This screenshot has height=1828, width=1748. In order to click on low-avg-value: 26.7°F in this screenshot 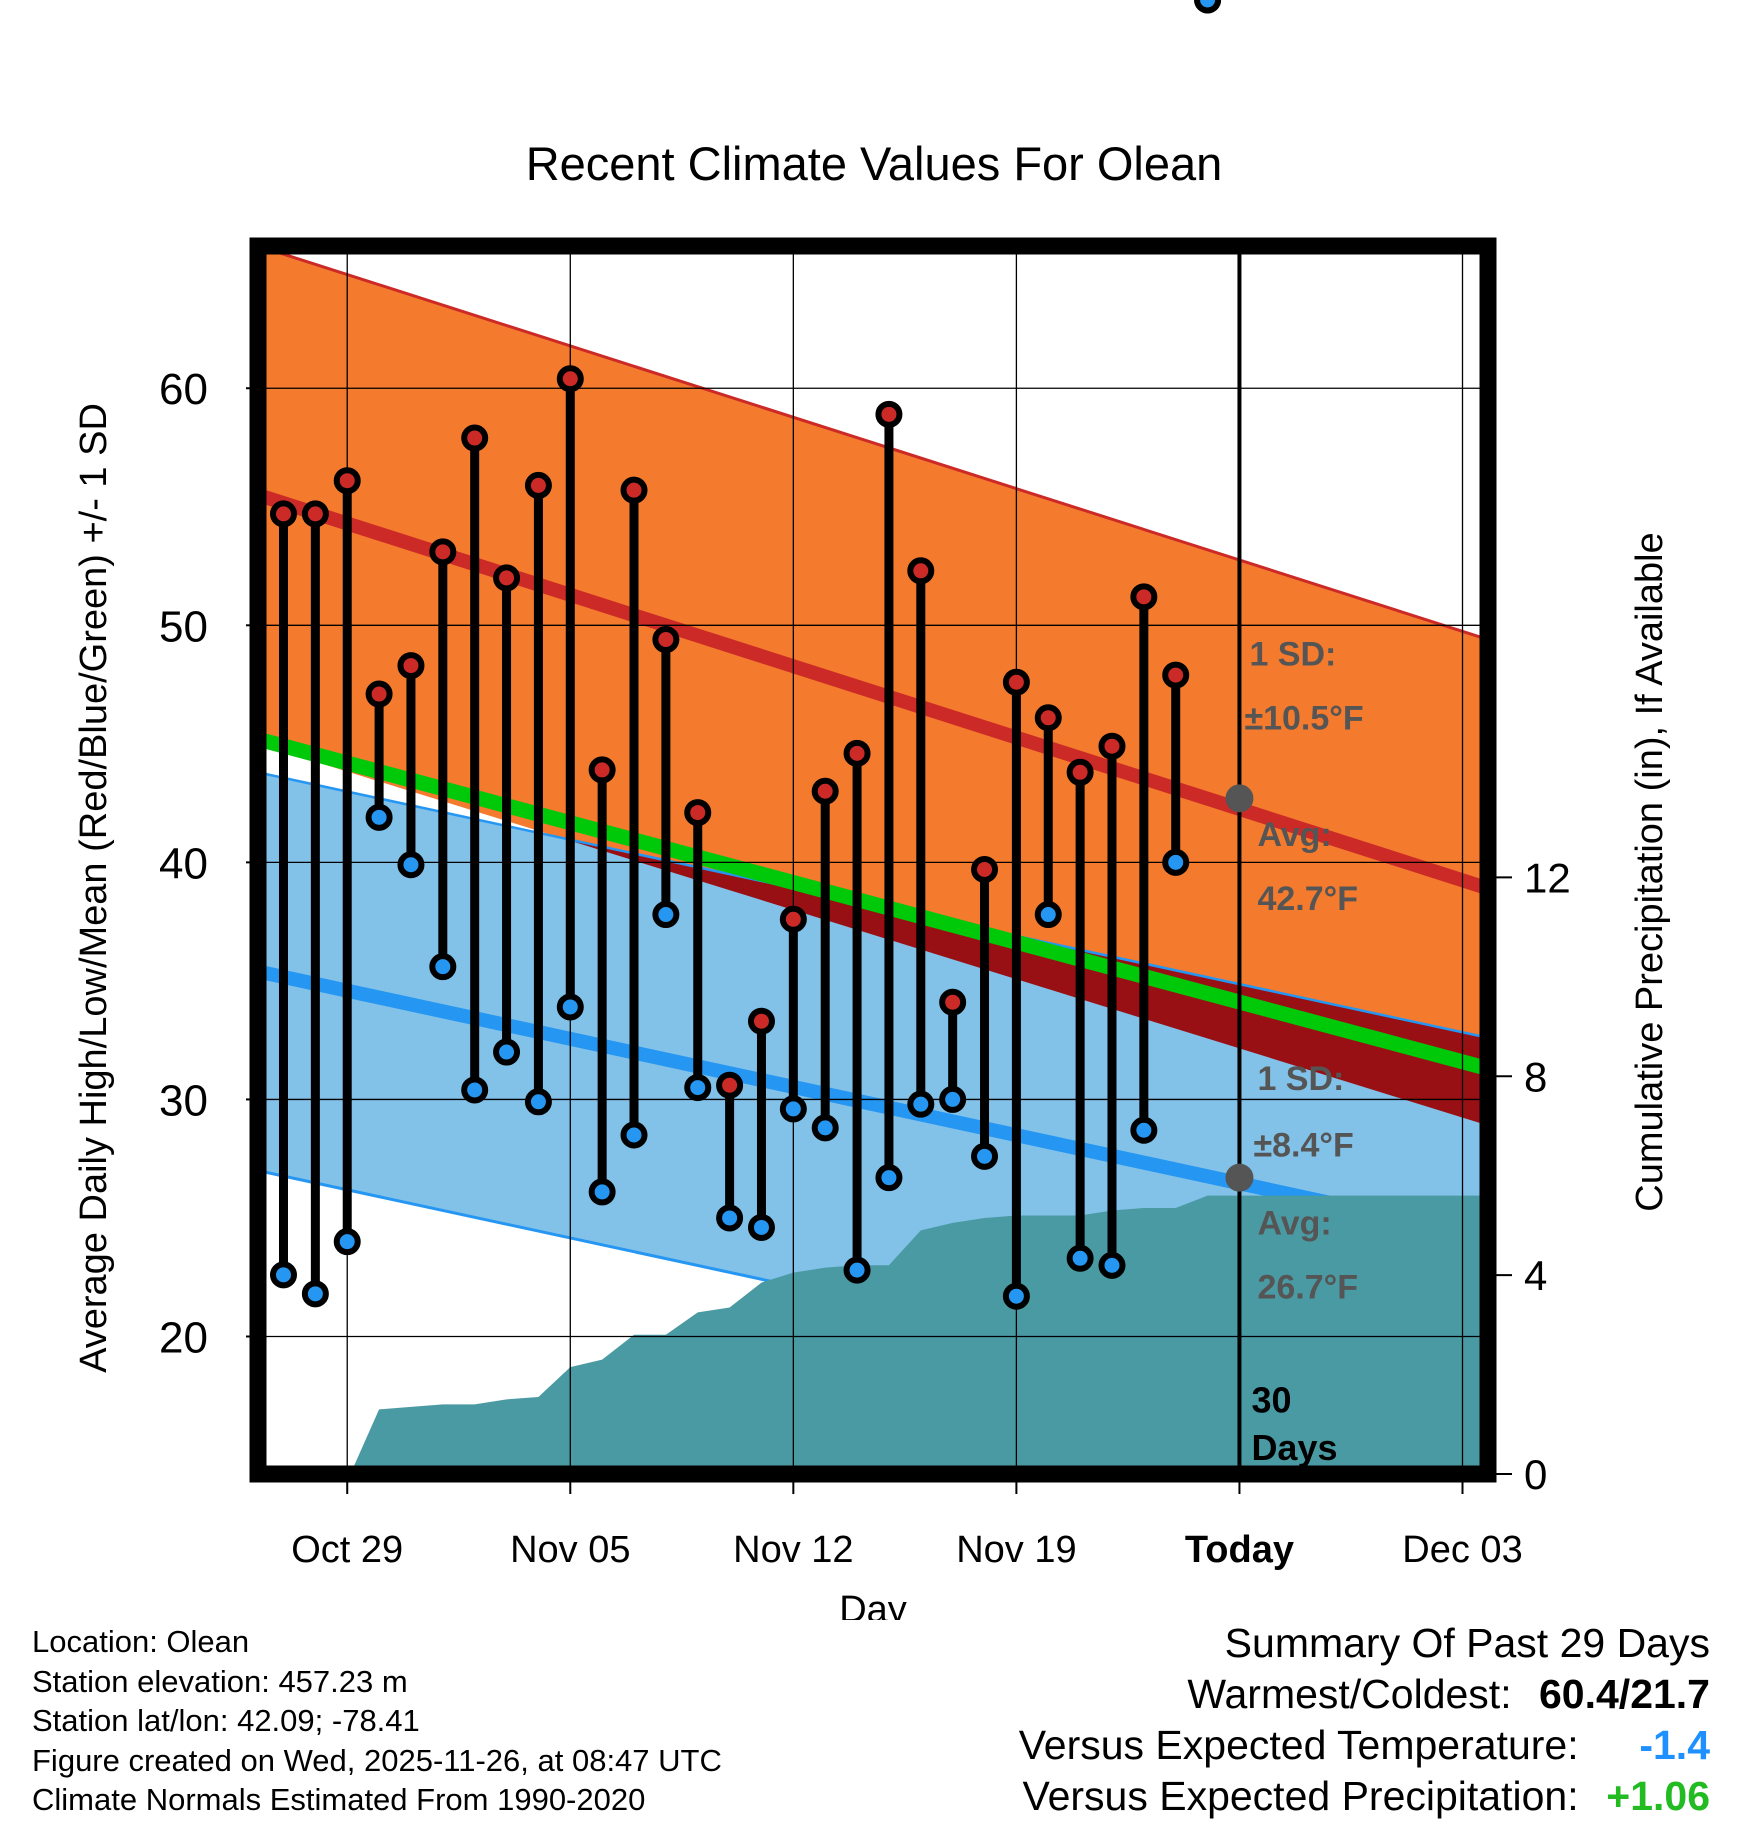, I will do `click(1307, 1288)`.